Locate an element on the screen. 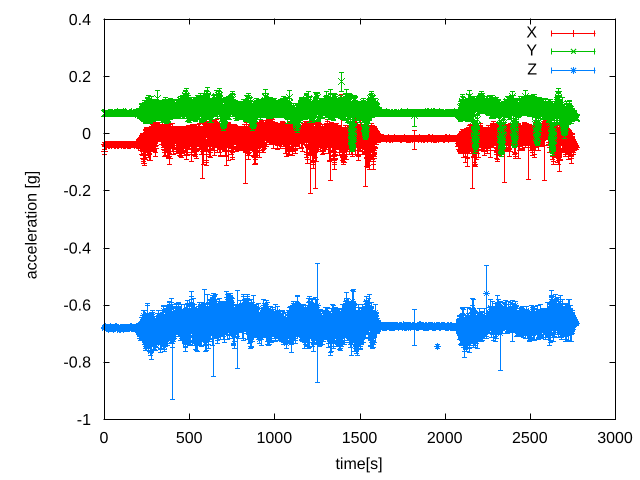 The height and width of the screenshot is (480, 640). svg-text: -0.4 is located at coordinates (77, 248).